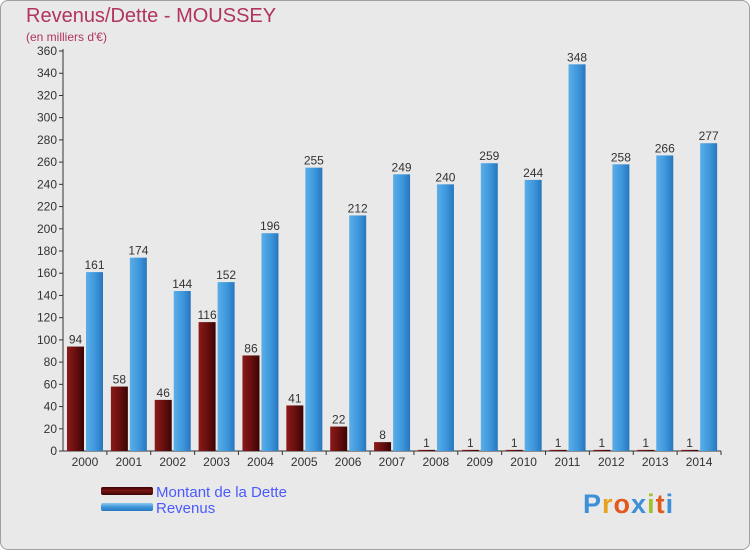  What do you see at coordinates (348, 462) in the screenshot?
I see `x-tick-label: 2006` at bounding box center [348, 462].